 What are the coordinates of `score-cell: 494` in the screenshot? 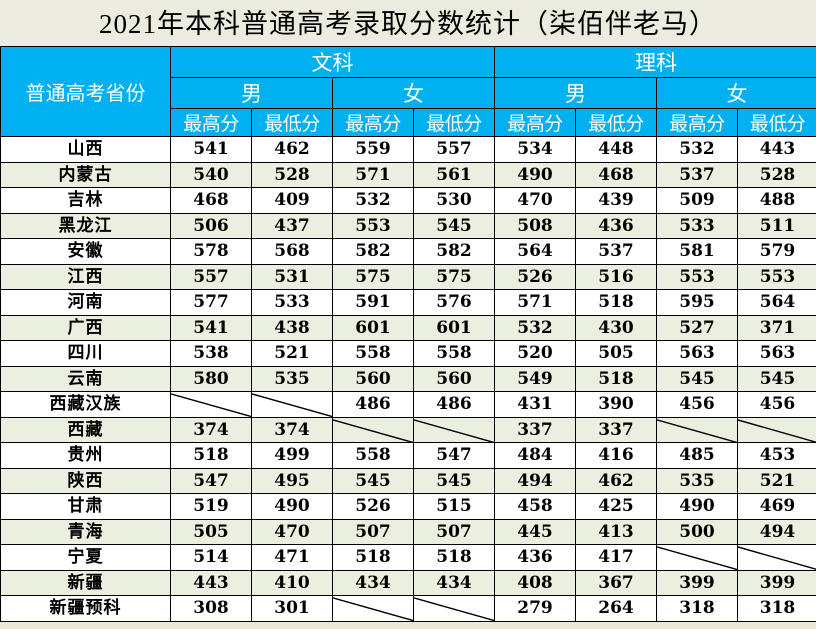 It's located at (535, 480).